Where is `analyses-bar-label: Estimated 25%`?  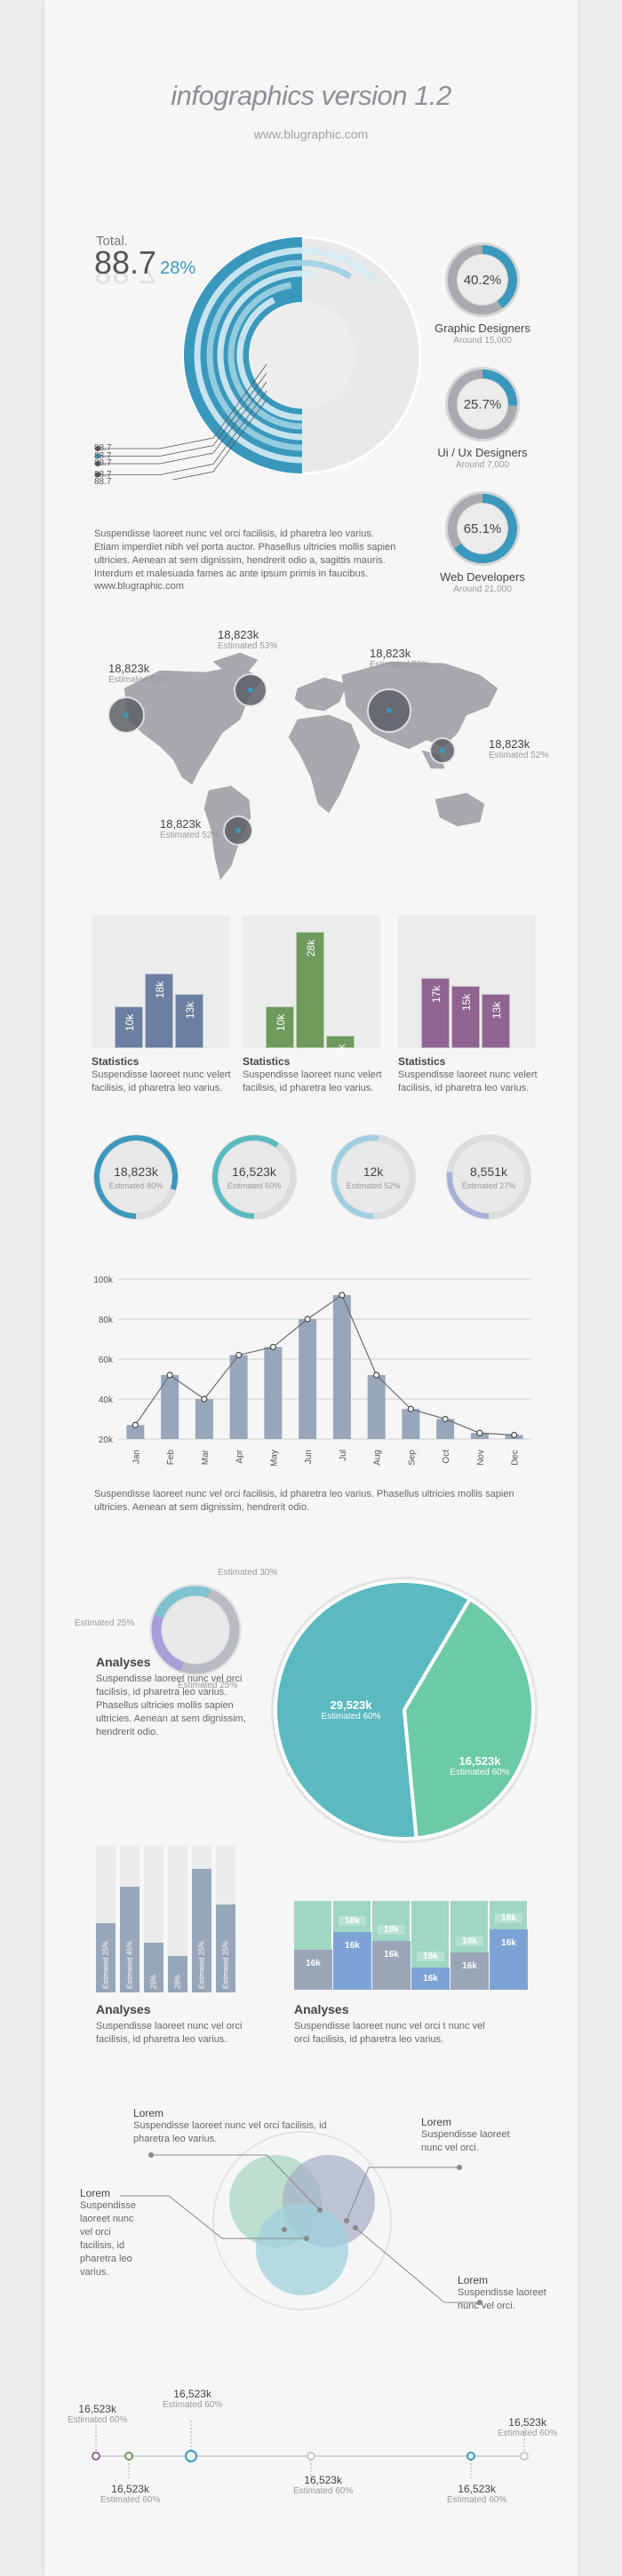
analyses-bar-label: Estimated 25% is located at coordinates (106, 1965).